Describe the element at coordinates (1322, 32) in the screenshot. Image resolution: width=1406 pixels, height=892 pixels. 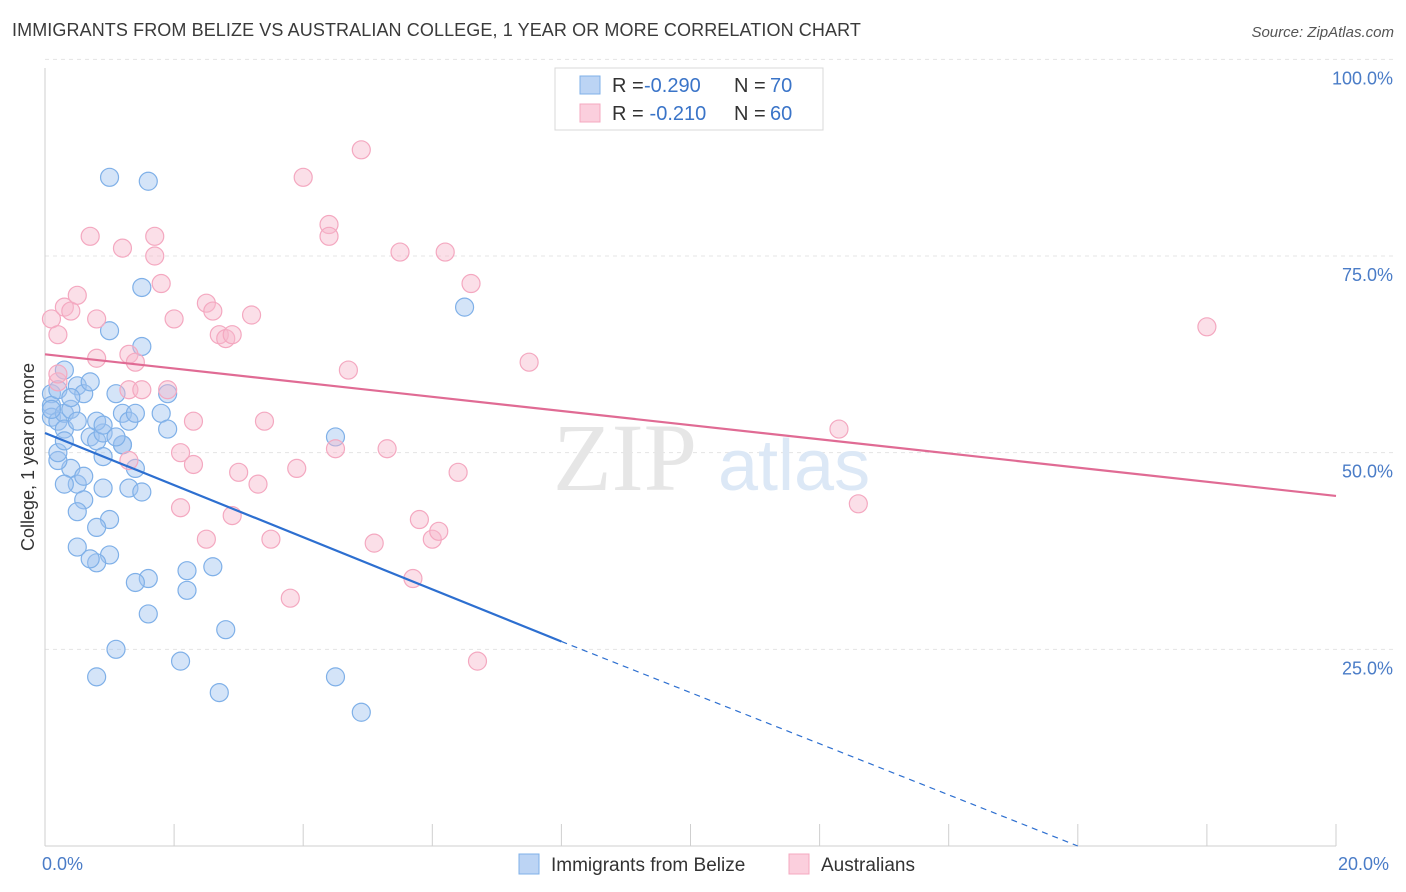
I see `source-label: Source: ZipAtlas.com` at that location.